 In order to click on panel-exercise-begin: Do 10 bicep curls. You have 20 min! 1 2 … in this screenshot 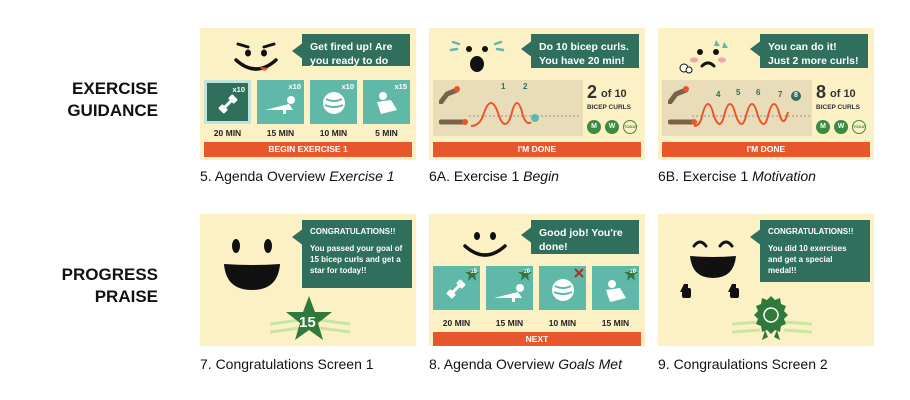, I will do `click(537, 94)`.